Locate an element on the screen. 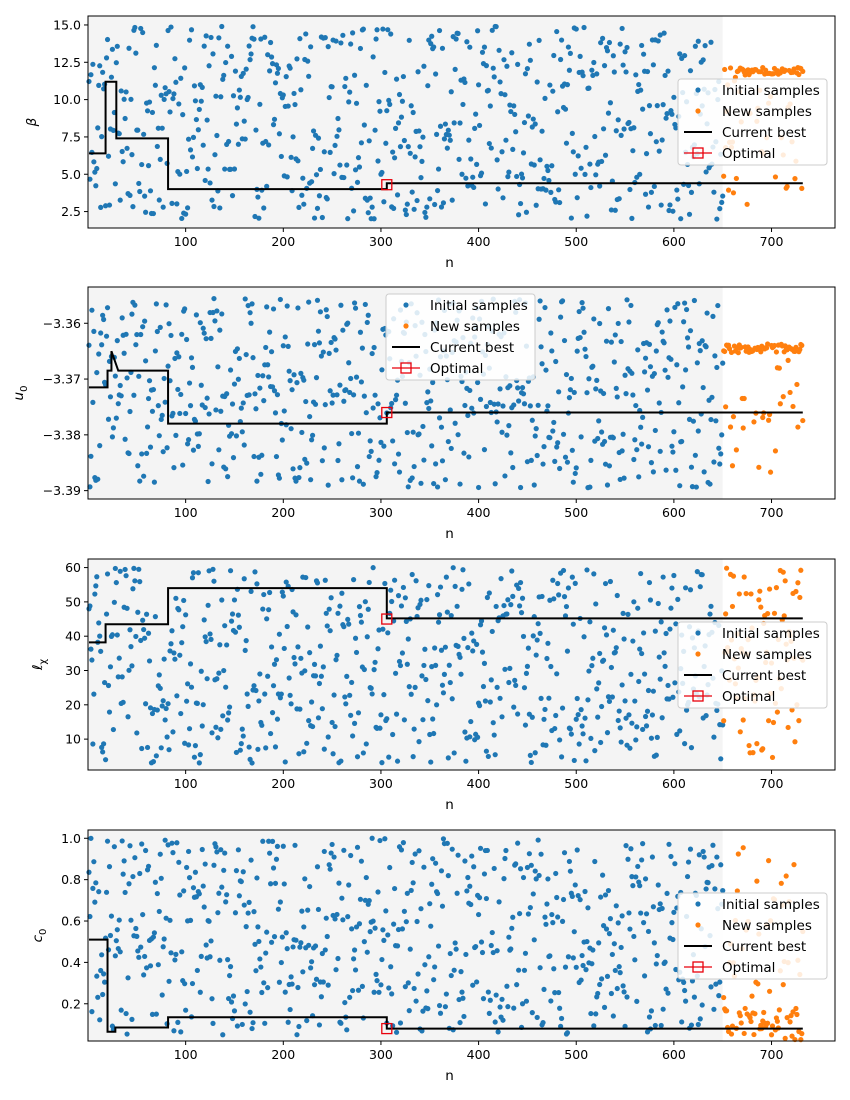 The width and height of the screenshot is (850, 1100). x-tick-label: 600 is located at coordinates (674, 1054).